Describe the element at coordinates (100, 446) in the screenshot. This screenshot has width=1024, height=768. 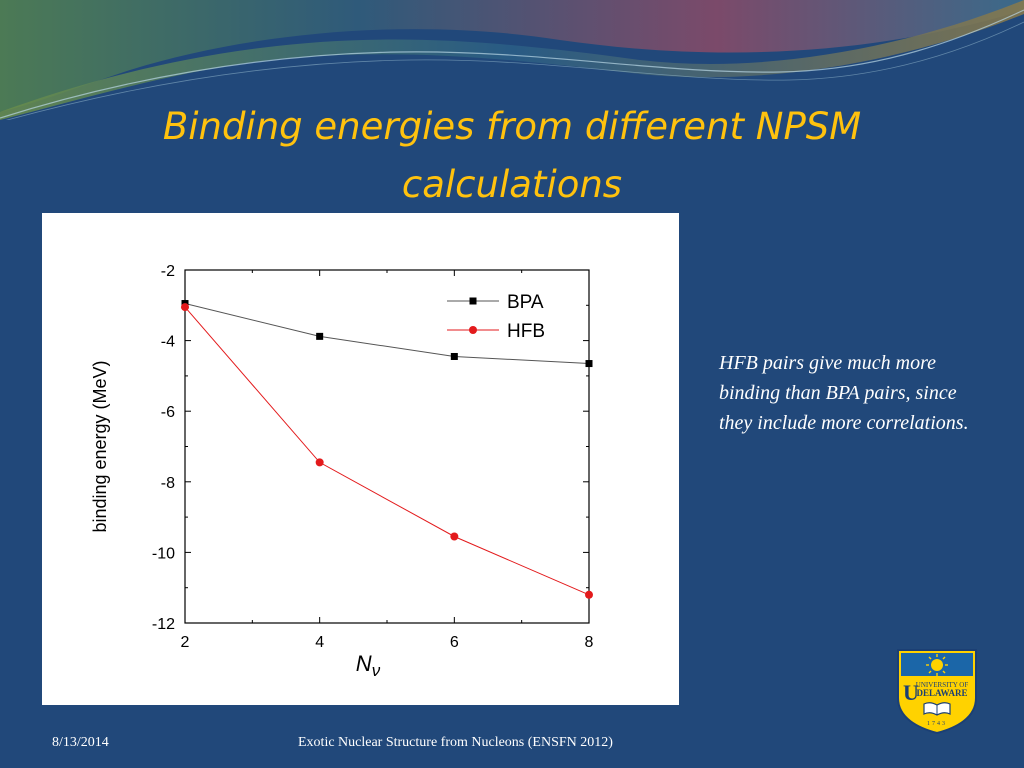
I see `y-axis-label: binding energy (MeV)` at that location.